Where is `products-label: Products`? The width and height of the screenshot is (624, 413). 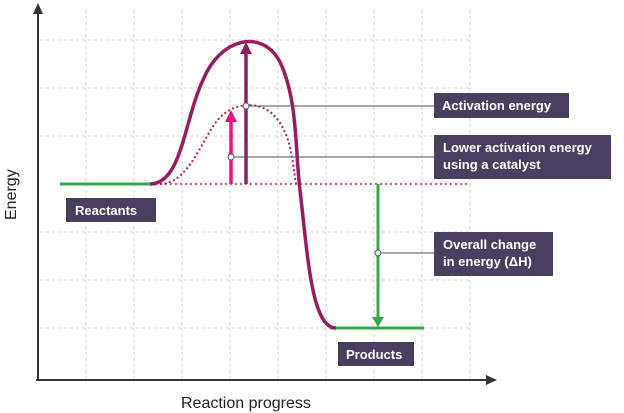
products-label: Products is located at coordinates (376, 354).